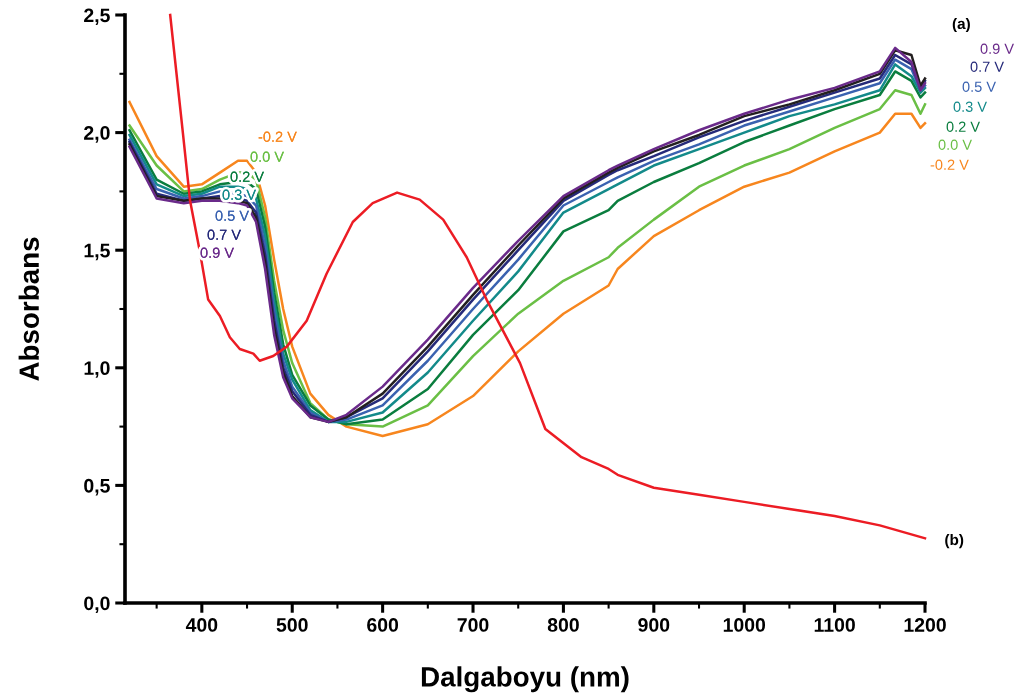 The image size is (1020, 697). Describe the element at coordinates (239, 194) in the screenshot. I see `series-label: 0.3 V` at that location.